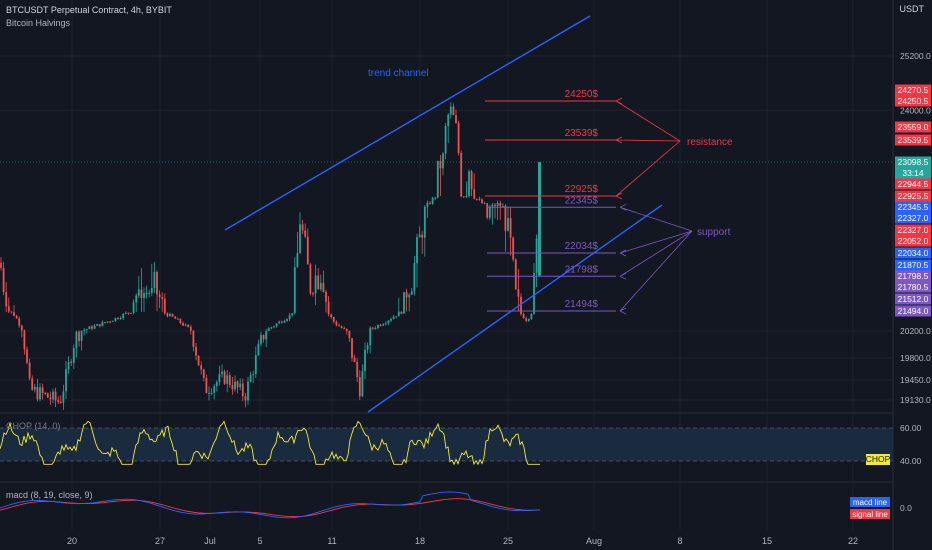  I want to click on y-tick-label: 19800.0, so click(915, 358).